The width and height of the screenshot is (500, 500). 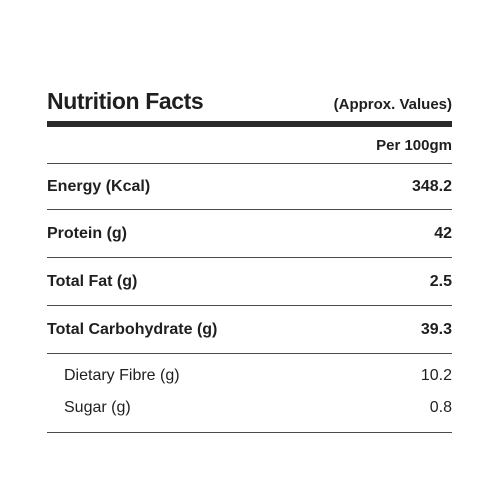 I want to click on per-serving-row: Per 100gm, so click(x=249, y=145).